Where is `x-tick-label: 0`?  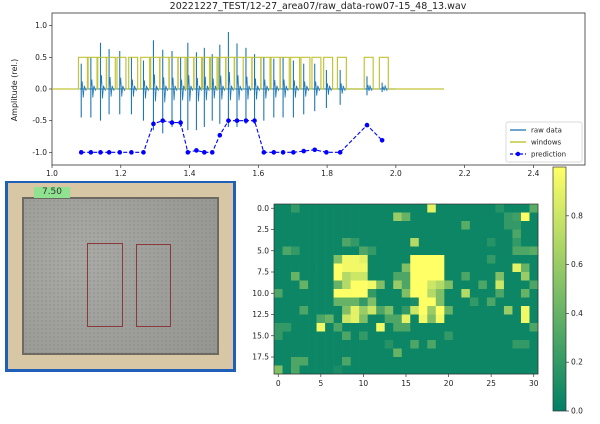 x-tick-label: 0 is located at coordinates (278, 383).